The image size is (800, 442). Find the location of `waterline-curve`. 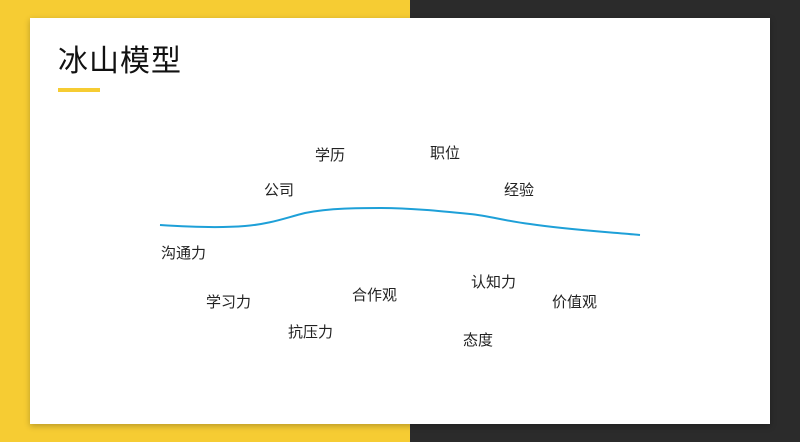

waterline-curve is located at coordinates (400, 221).